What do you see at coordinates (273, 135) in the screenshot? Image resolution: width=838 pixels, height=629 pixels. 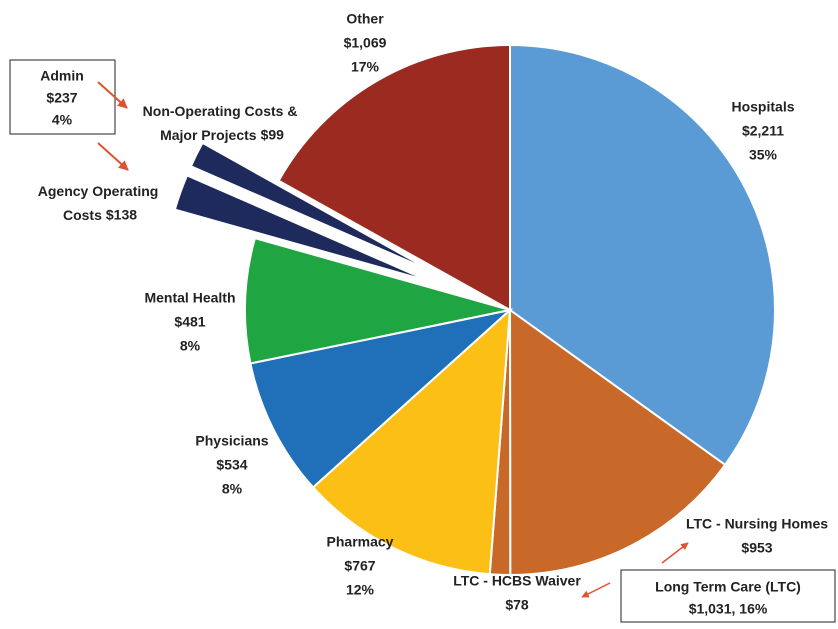 I see `value-label: $99` at bounding box center [273, 135].